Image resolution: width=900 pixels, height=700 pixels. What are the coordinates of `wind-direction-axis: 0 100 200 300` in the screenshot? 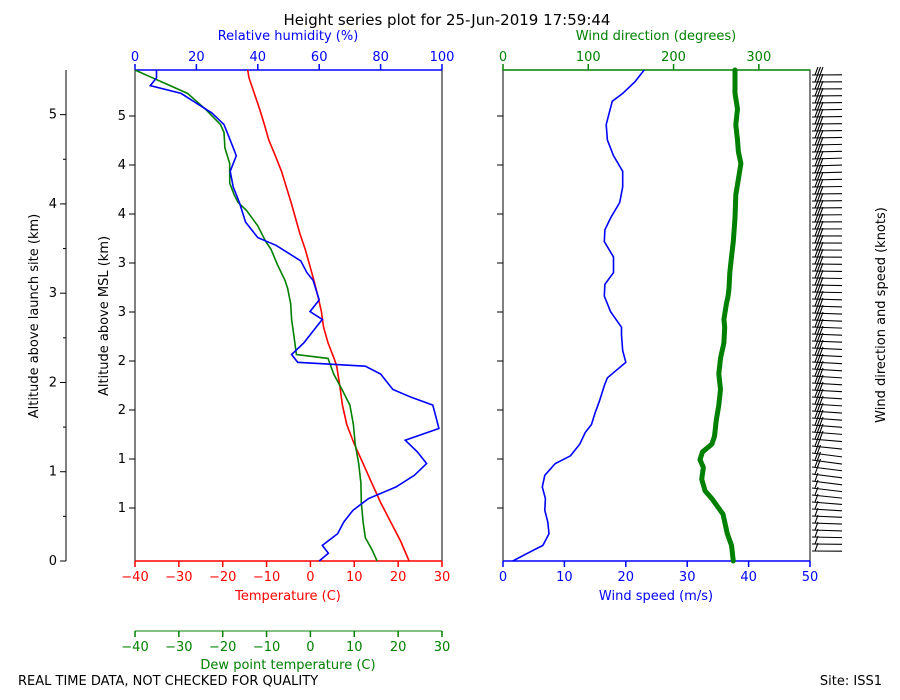 It's located at (654, 60).